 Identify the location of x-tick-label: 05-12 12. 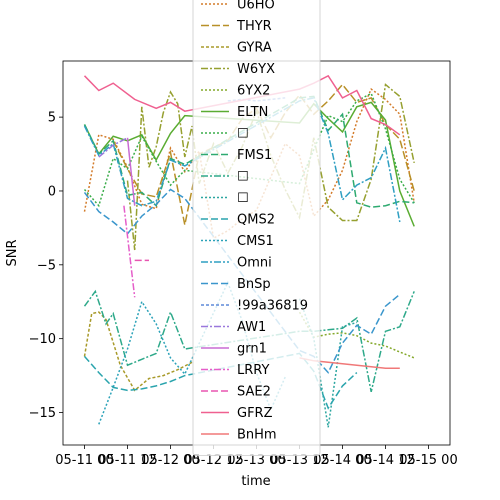
(213, 460).